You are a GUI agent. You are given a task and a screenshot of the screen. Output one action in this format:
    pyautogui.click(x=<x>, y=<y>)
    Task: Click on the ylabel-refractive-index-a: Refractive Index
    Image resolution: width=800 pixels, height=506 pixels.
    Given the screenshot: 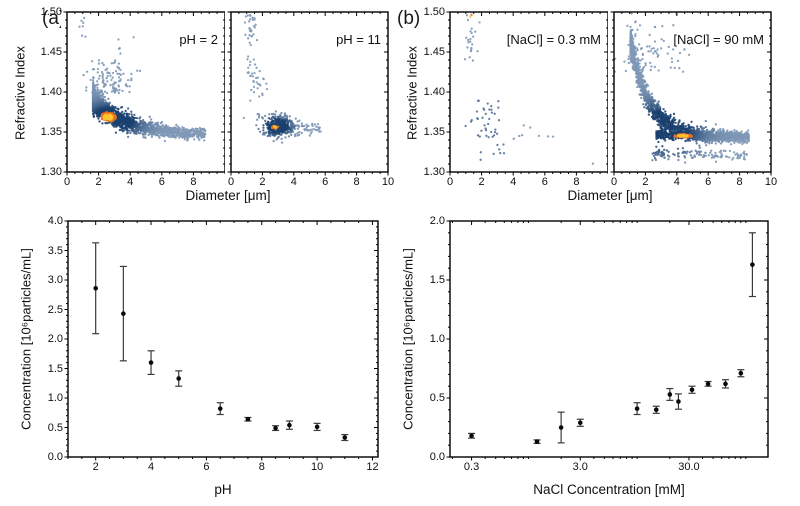 What is the action you would take?
    pyautogui.click(x=20, y=93)
    